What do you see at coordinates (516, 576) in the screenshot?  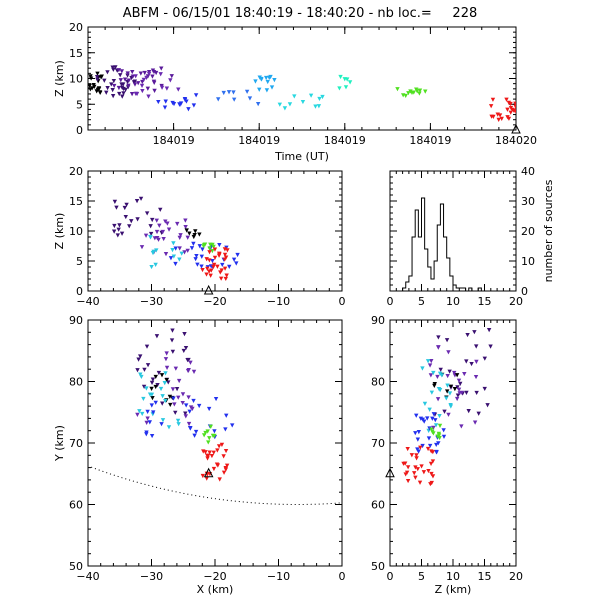 I see `x-tick-label: 20` at bounding box center [516, 576].